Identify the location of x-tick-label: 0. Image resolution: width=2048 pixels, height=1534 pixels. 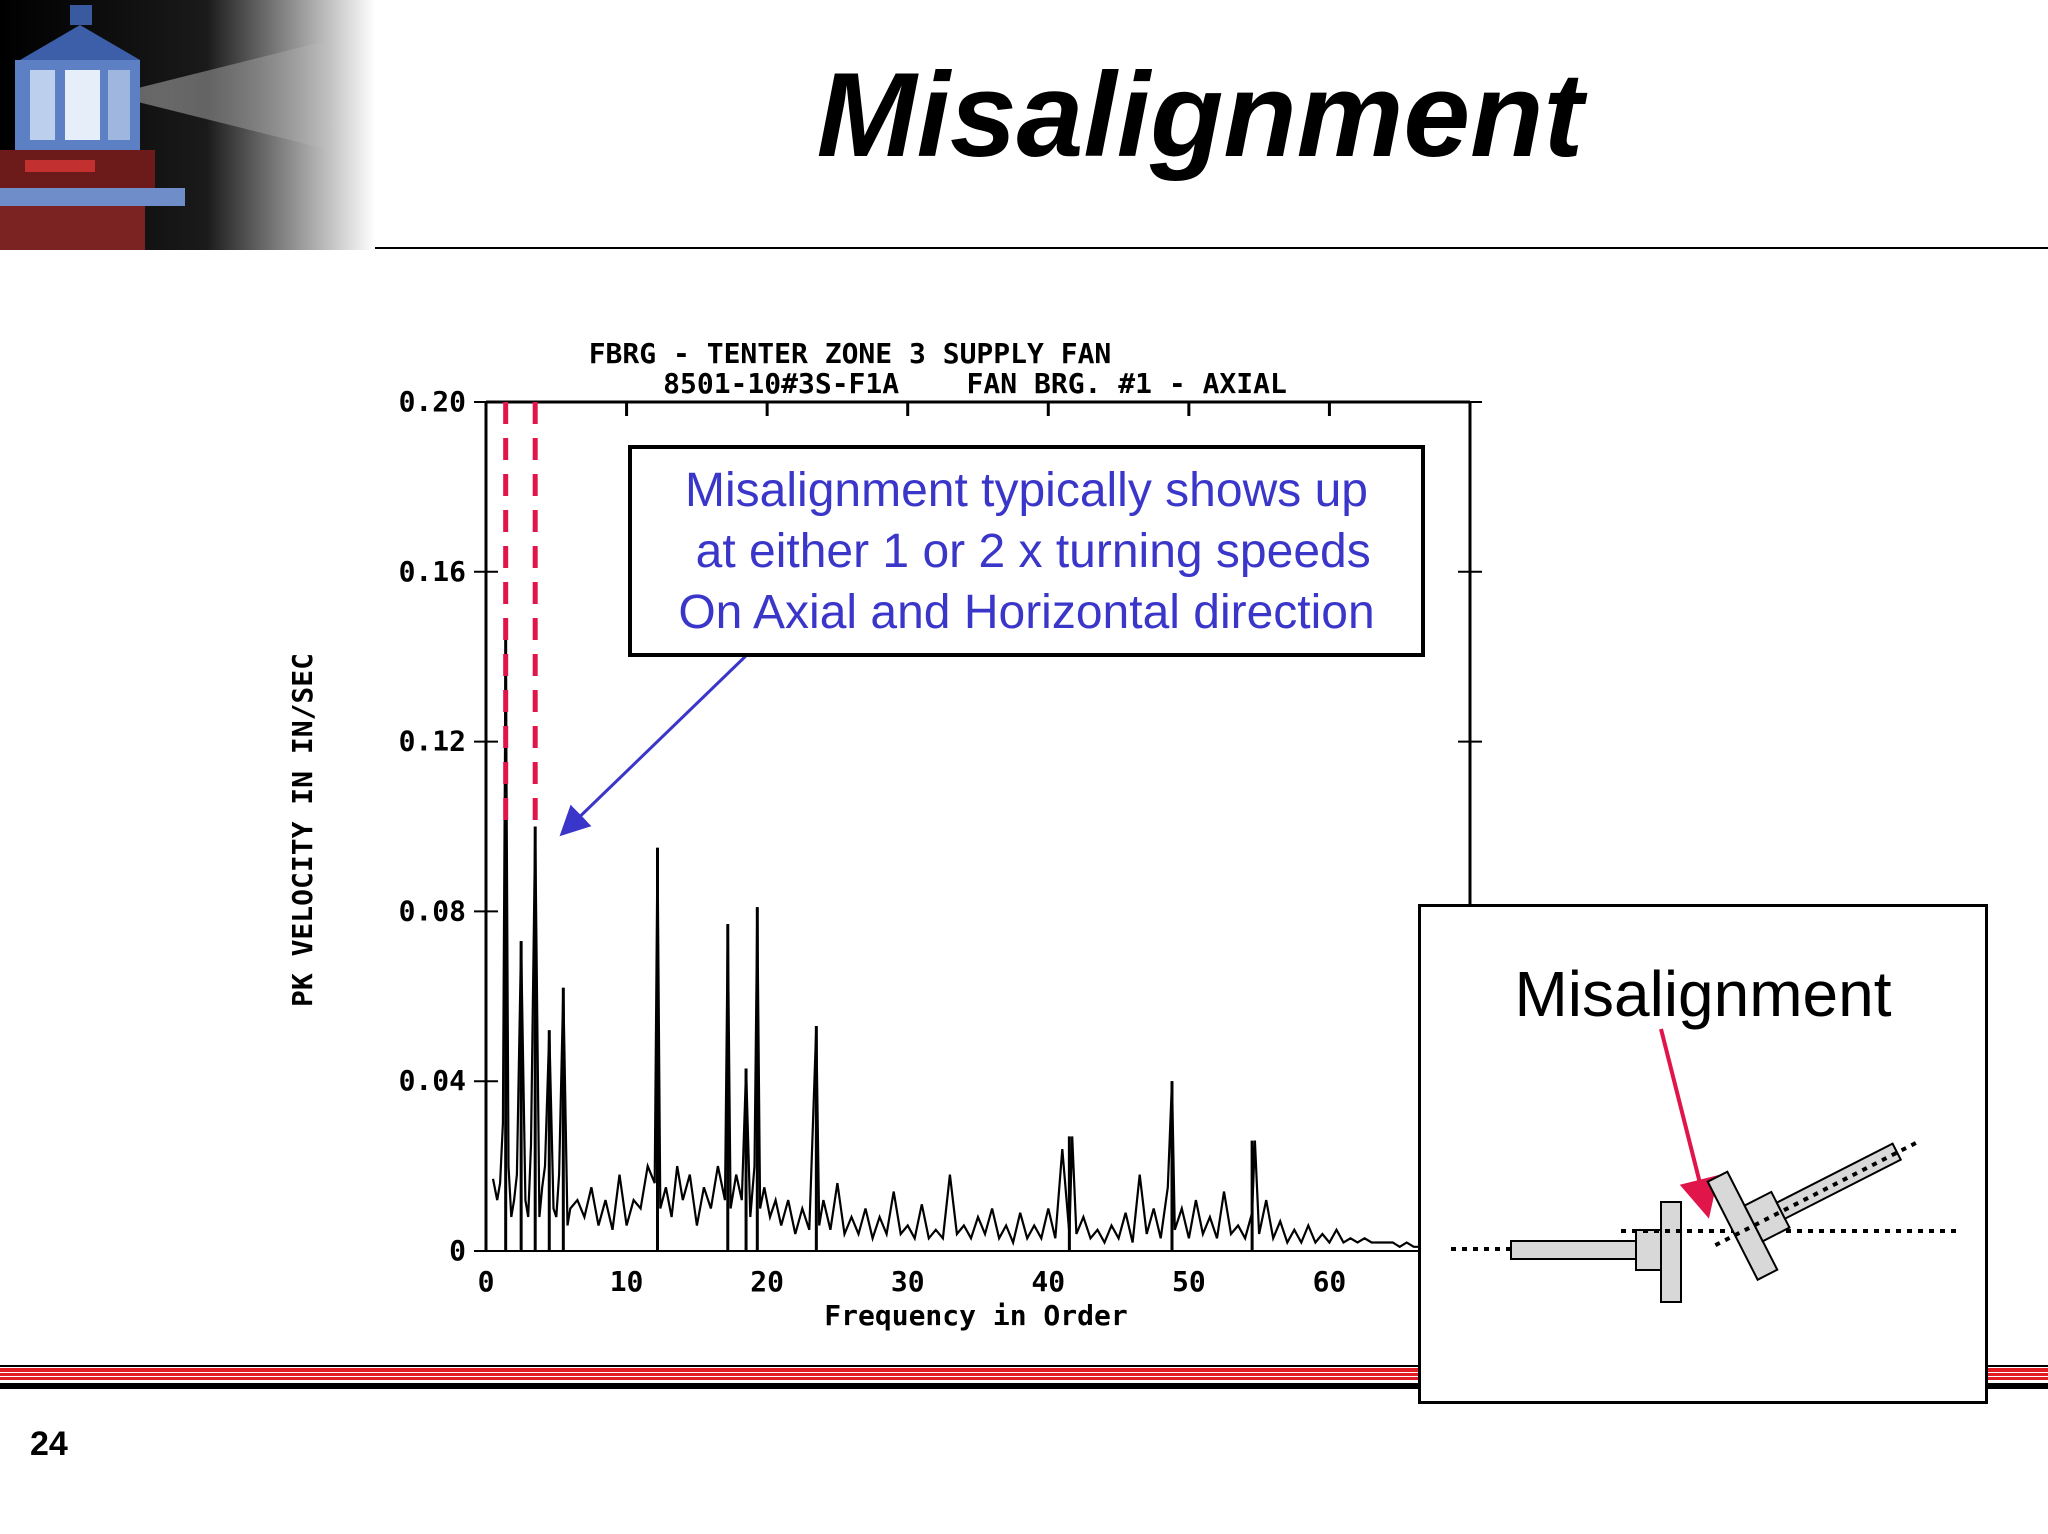
(486, 1281).